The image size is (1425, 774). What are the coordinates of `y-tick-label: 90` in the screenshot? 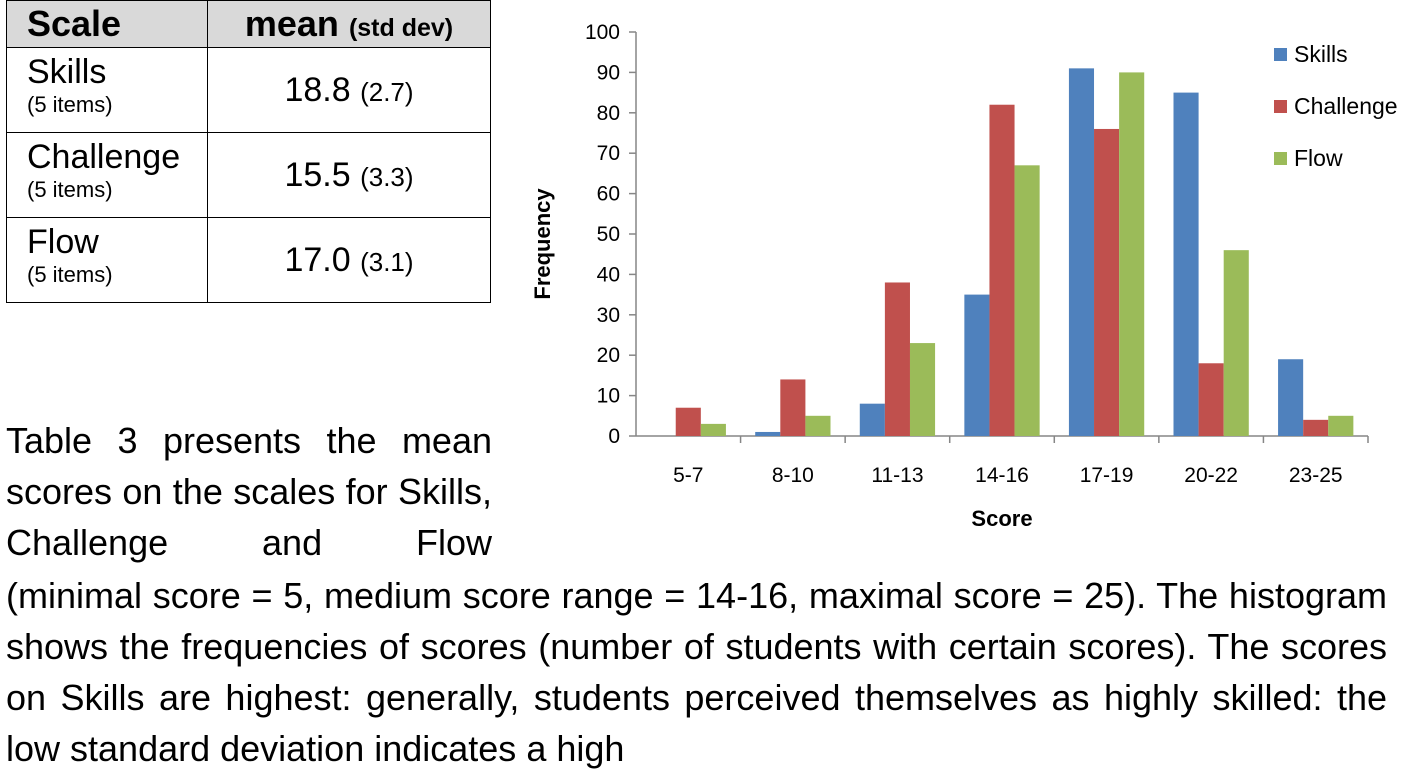 It's located at (608, 72).